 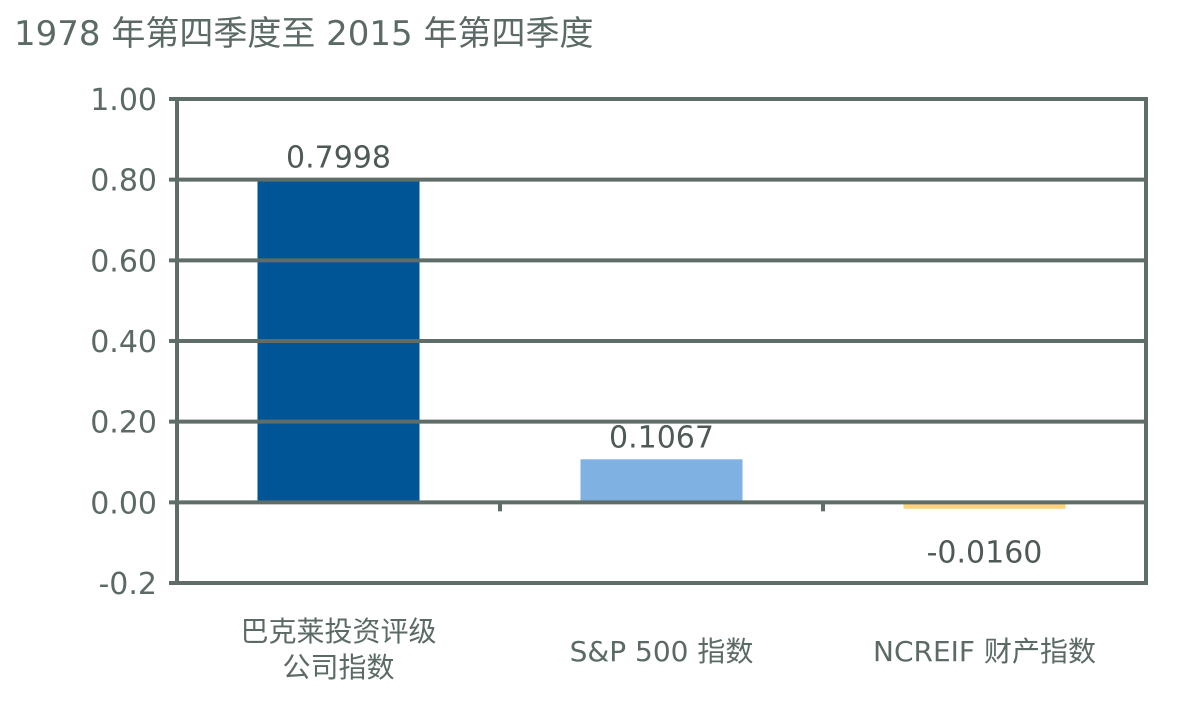 What do you see at coordinates (985, 552) in the screenshot?
I see `data-label-2: -0.0160` at bounding box center [985, 552].